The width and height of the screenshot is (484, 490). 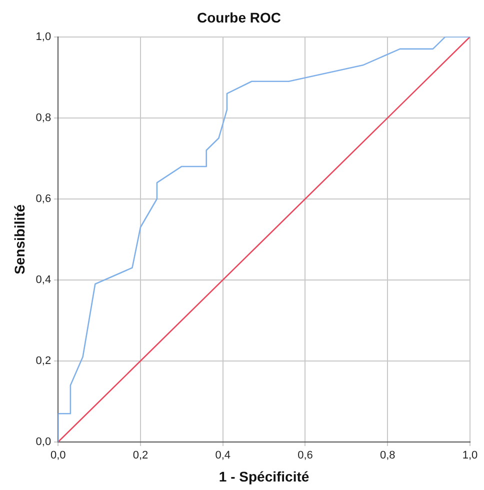 What do you see at coordinates (58, 456) in the screenshot?
I see `x-tick-label: 0,0` at bounding box center [58, 456].